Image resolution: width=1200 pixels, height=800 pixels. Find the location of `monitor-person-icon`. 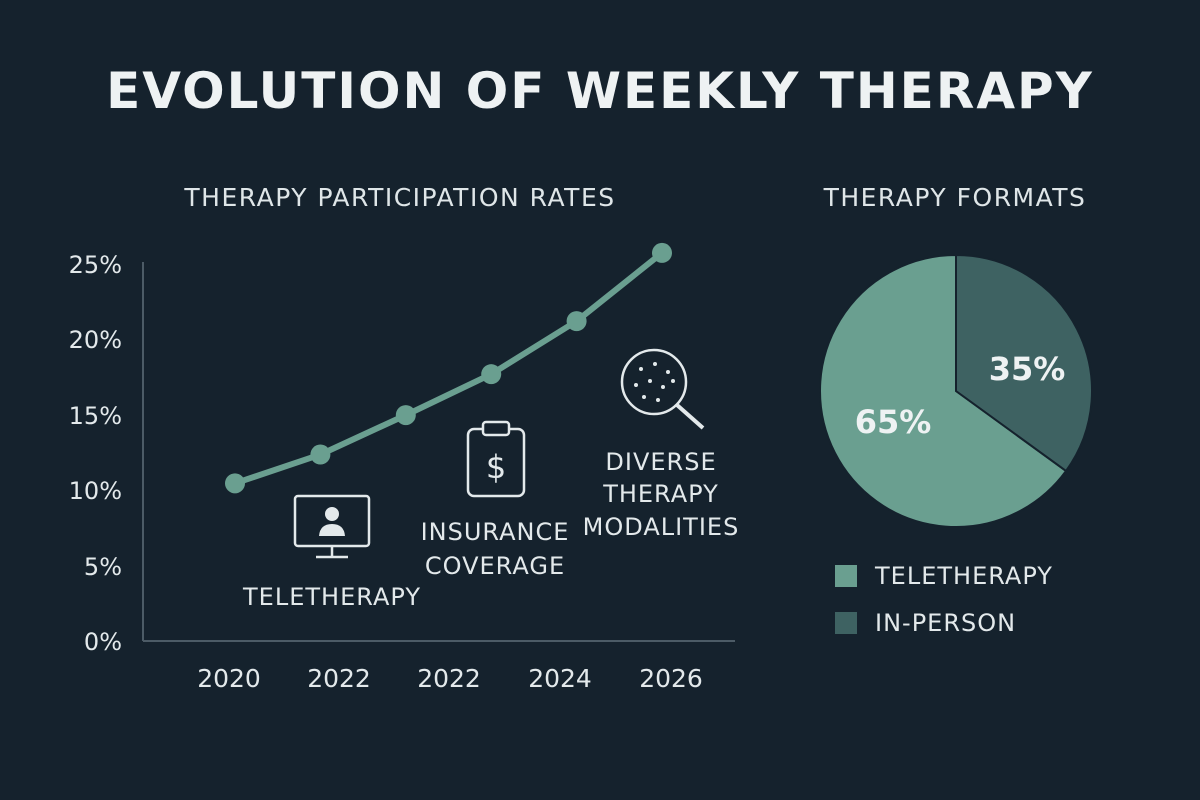

monitor-person-icon is located at coordinates (332, 526).